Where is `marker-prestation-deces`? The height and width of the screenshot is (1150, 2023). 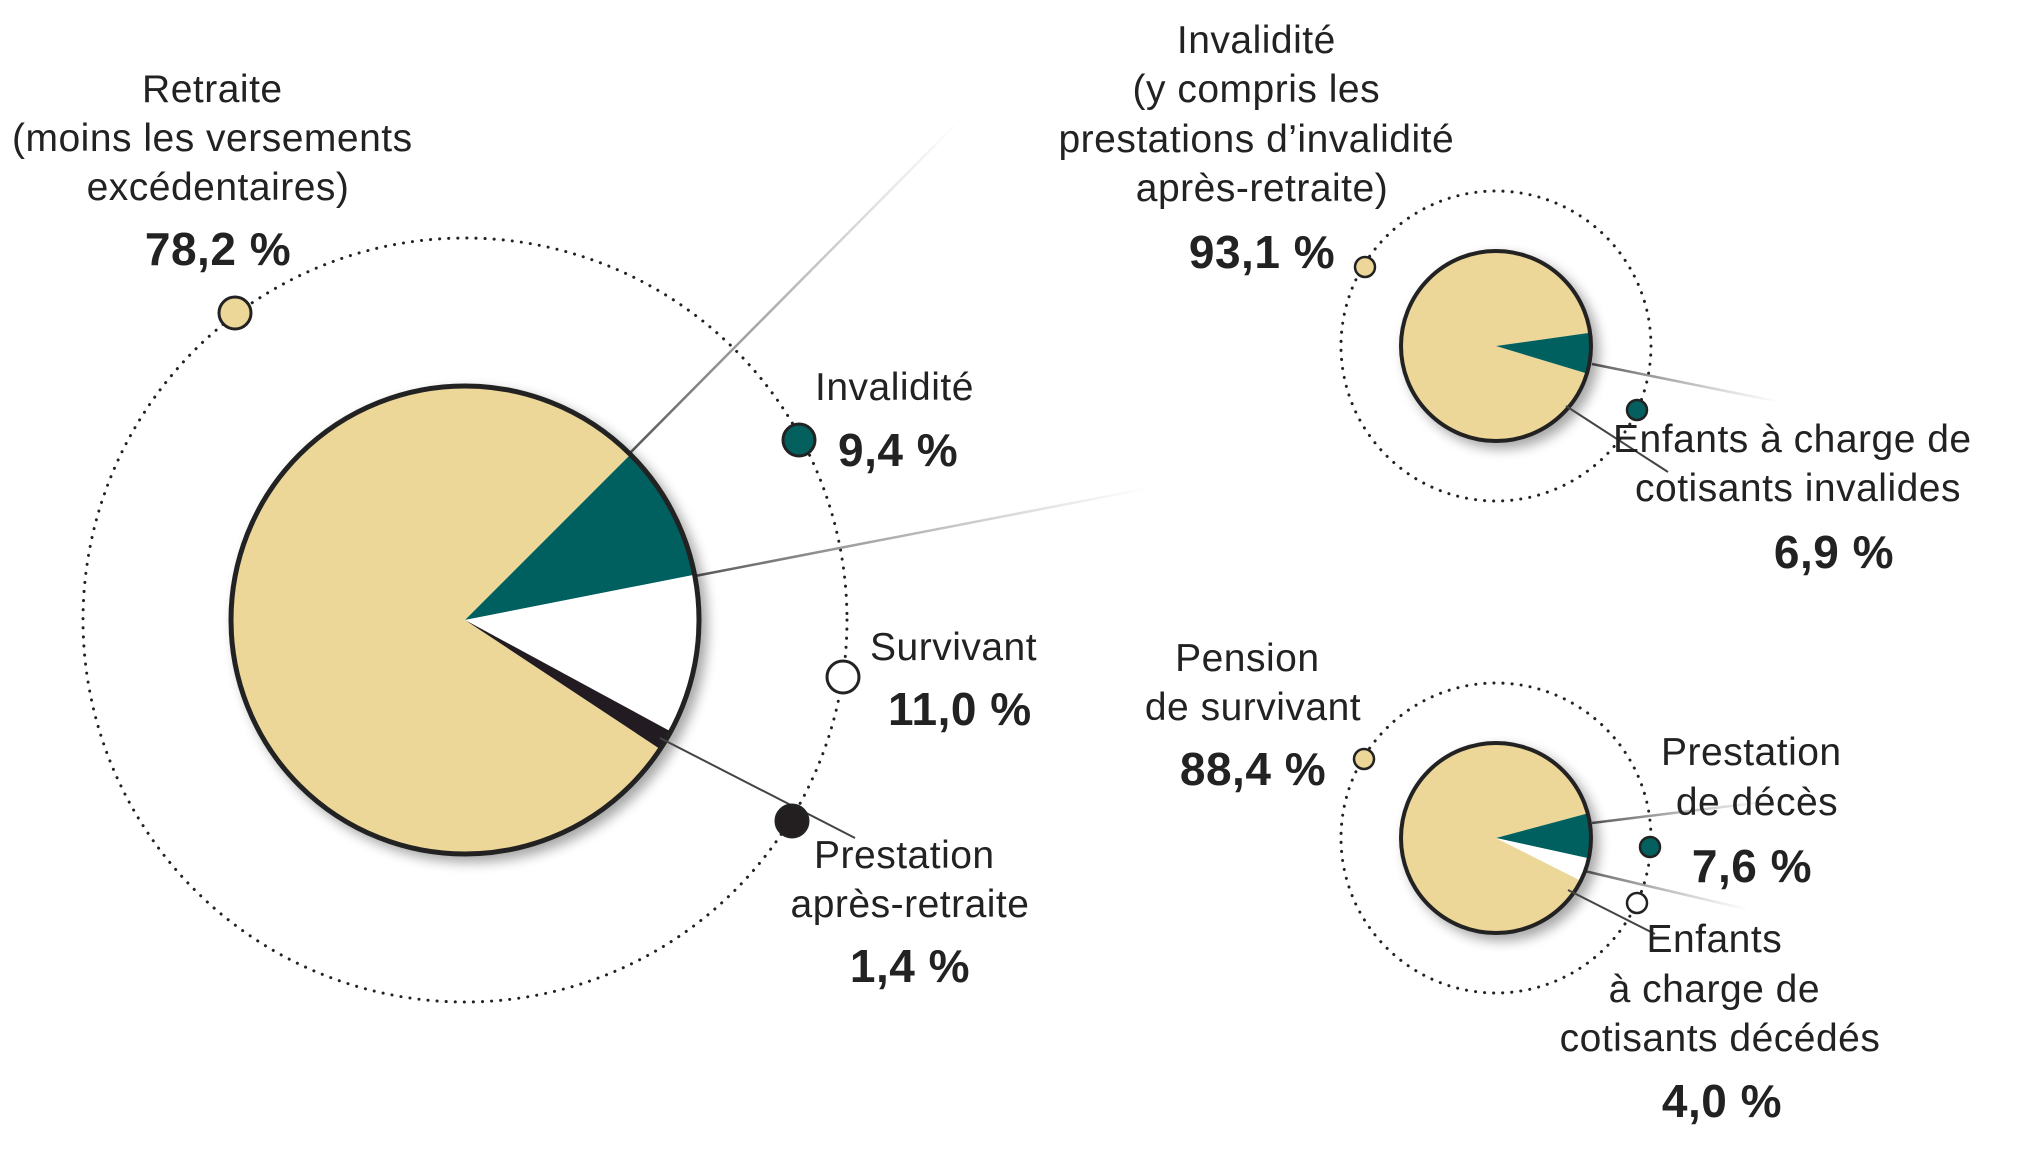
marker-prestation-deces is located at coordinates (1650, 847).